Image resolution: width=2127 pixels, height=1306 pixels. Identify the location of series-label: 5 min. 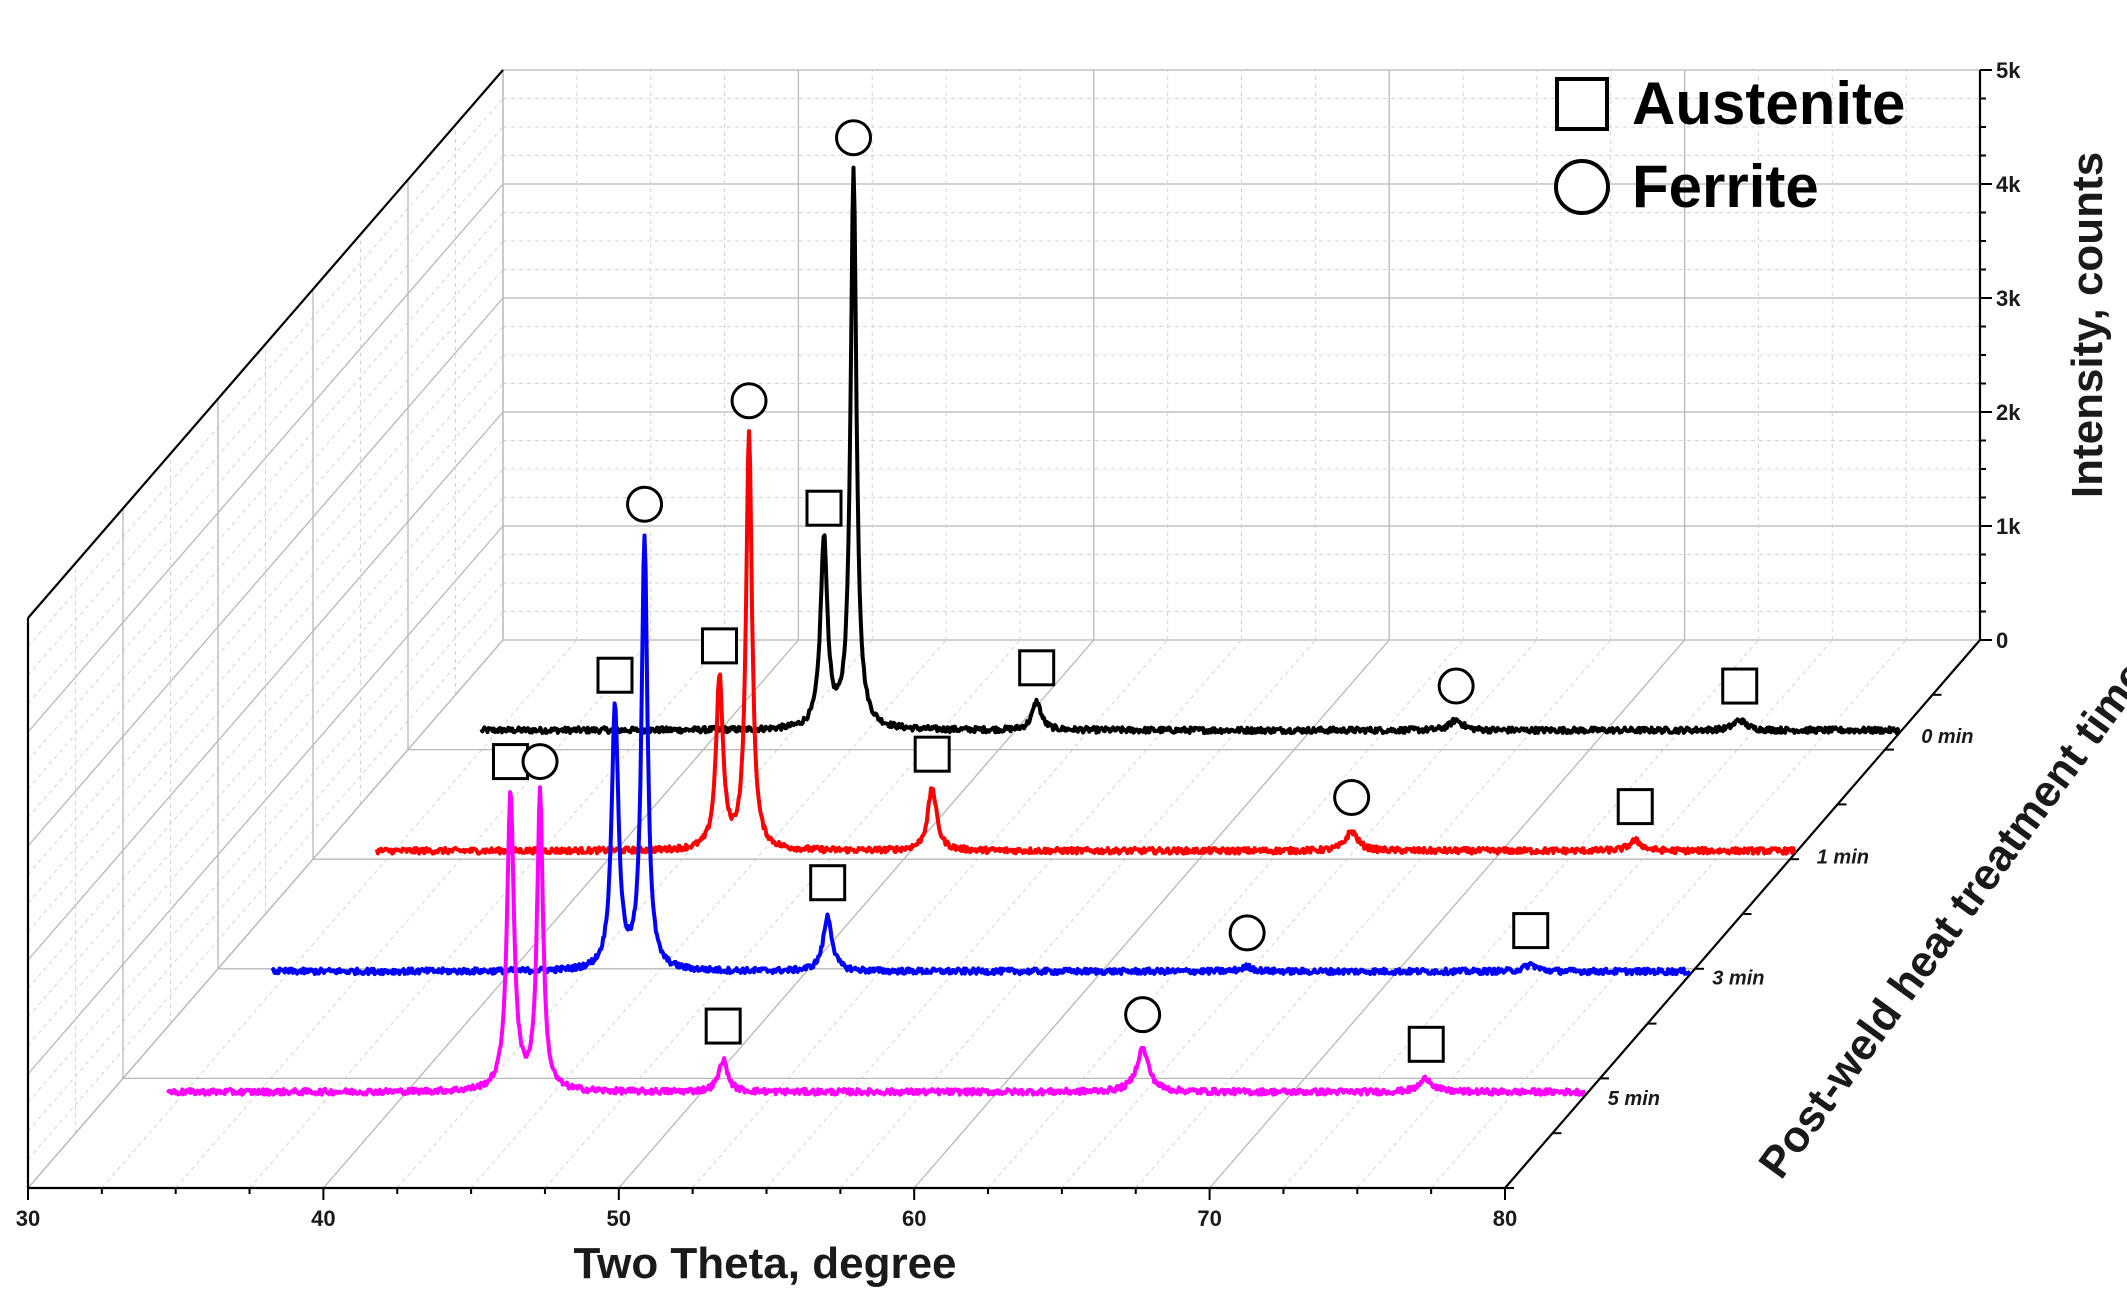
(1634, 1099).